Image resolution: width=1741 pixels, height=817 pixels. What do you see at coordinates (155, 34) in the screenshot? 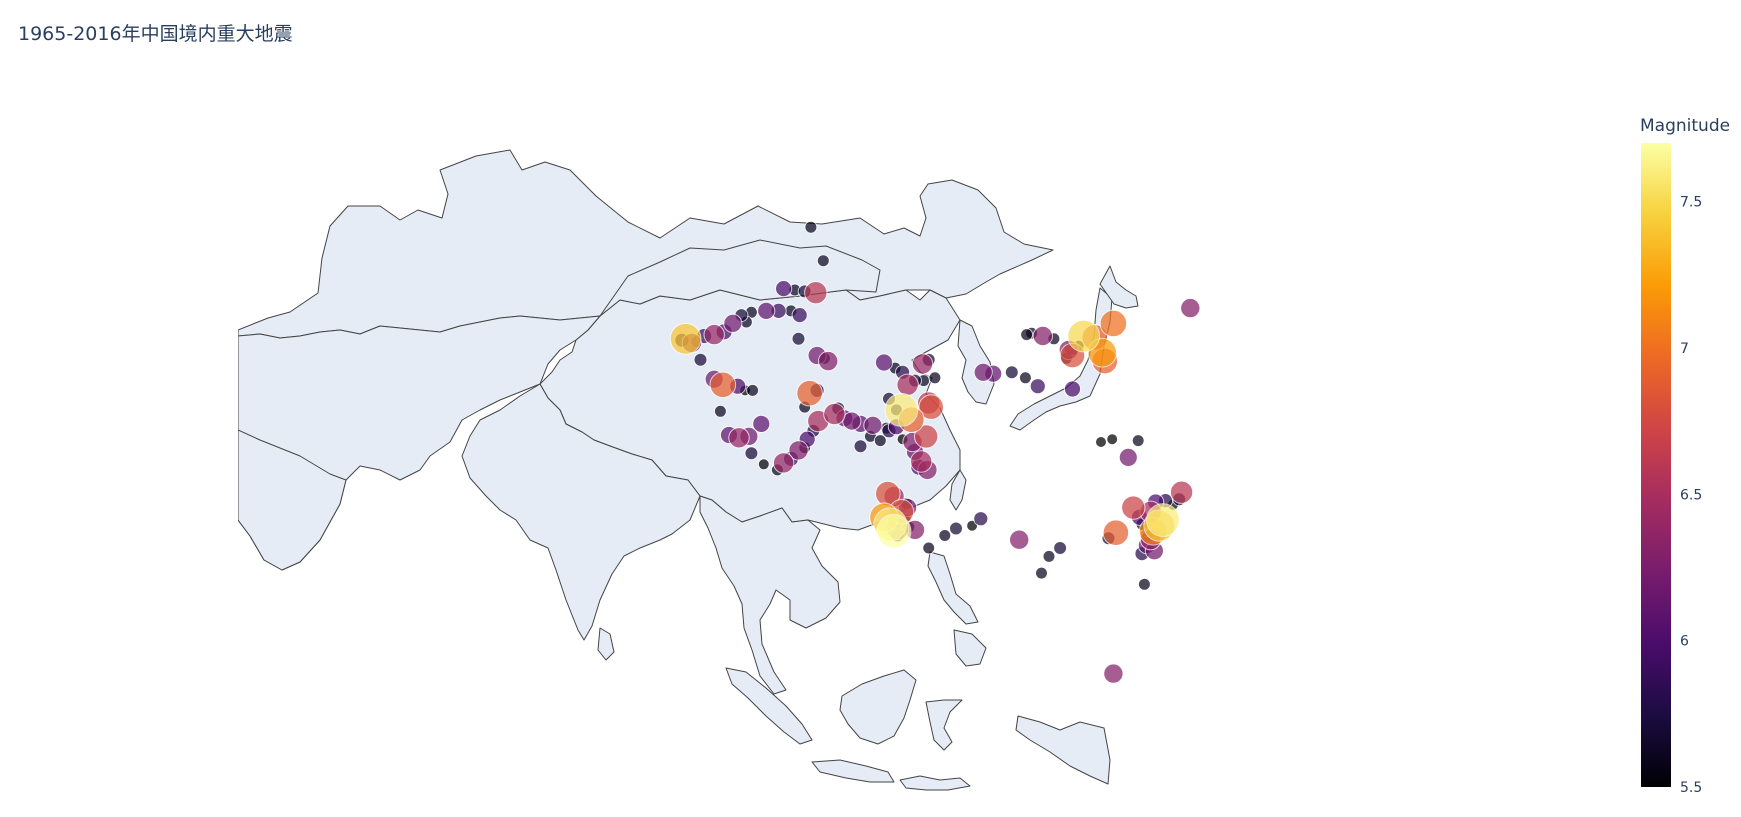
I see `chart-title: 1965-2016年中国境内重大地震` at bounding box center [155, 34].